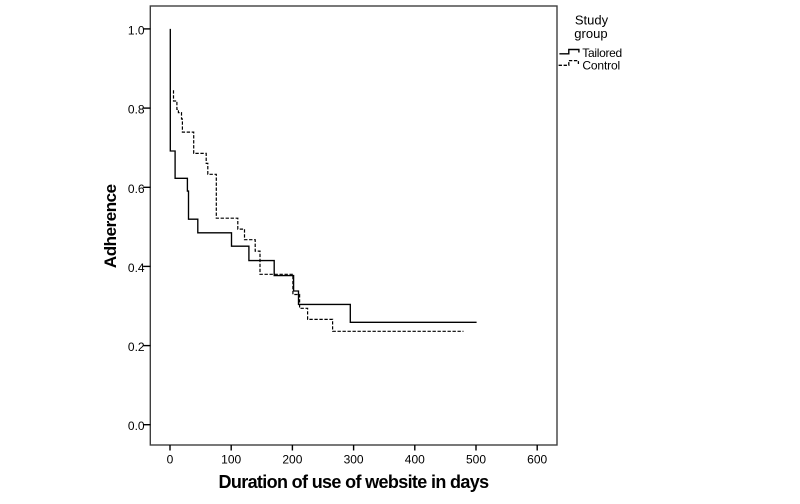  I want to click on svg-text: Tailored, so click(602, 53).